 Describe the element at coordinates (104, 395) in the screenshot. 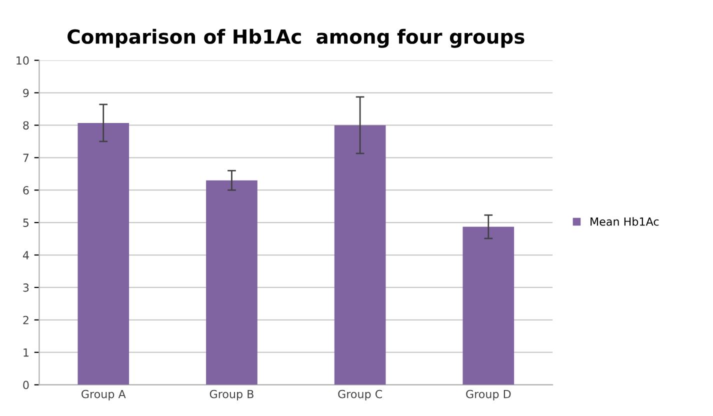

I see `x-tick-label: Group A` at that location.